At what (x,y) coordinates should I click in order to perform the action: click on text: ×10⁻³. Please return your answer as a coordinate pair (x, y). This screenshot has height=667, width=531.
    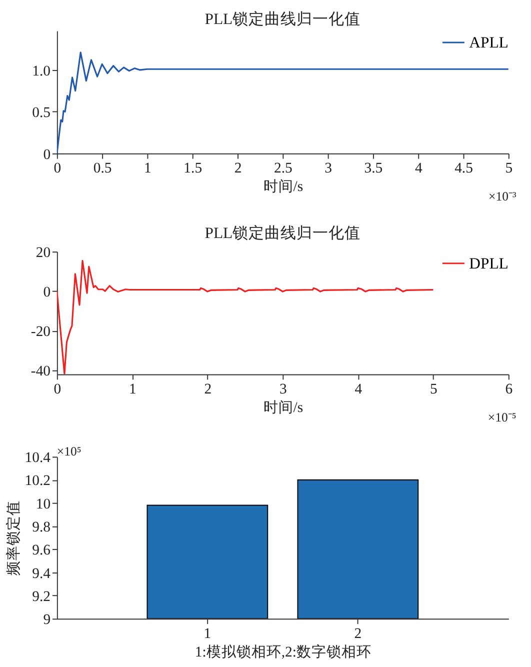
    Looking at the image, I should click on (502, 197).